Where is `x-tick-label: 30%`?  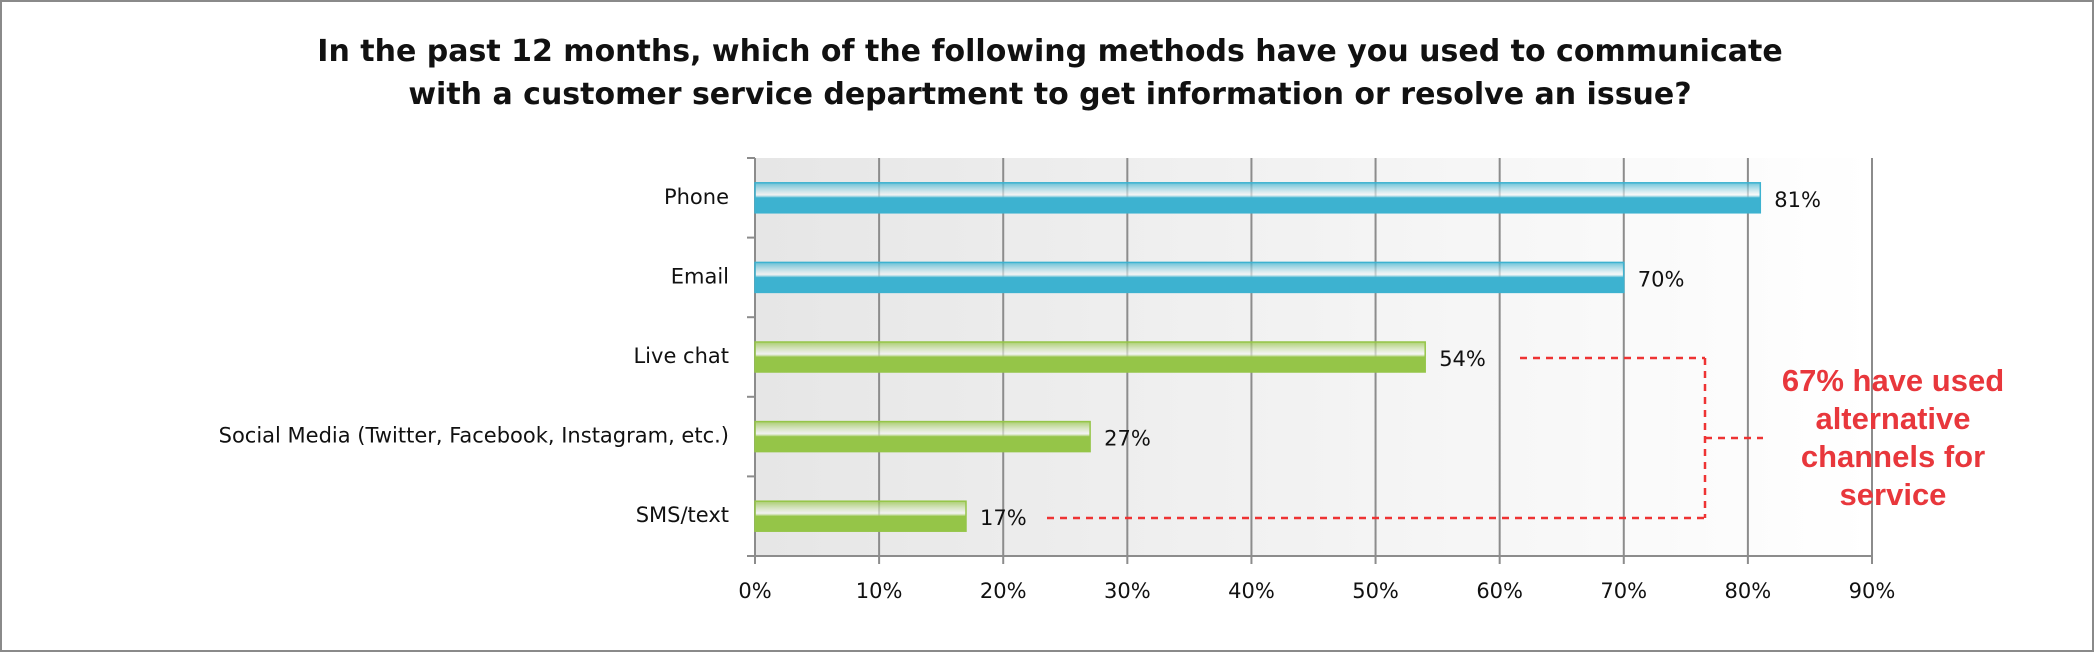 x-tick-label: 30% is located at coordinates (1127, 591).